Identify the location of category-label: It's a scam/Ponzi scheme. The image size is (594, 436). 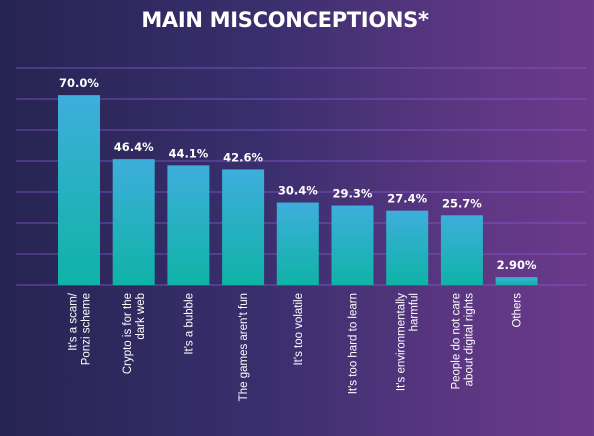
(80, 328).